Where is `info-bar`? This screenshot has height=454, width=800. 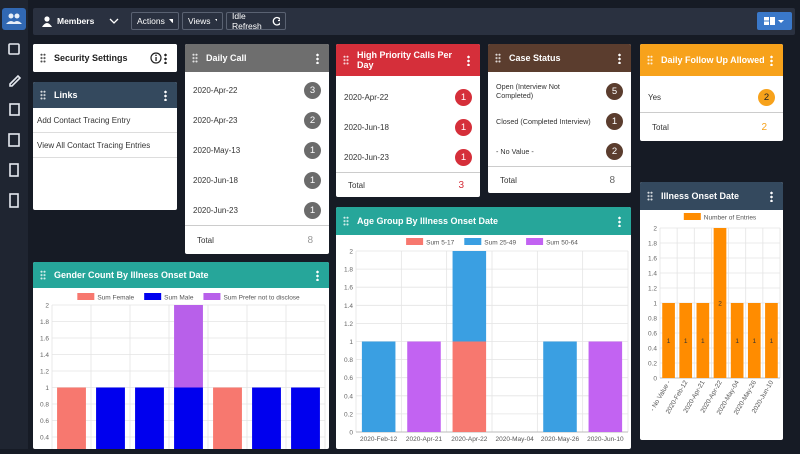 info-bar is located at coordinates (156, 59).